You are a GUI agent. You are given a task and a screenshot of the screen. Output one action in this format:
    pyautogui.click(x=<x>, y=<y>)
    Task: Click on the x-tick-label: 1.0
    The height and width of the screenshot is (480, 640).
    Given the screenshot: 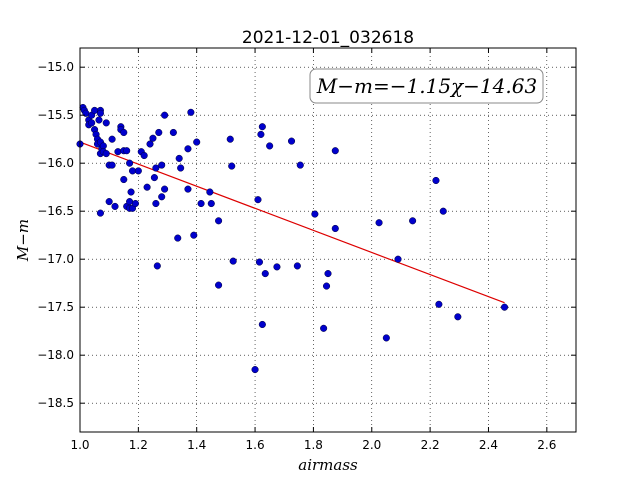 What is the action you would take?
    pyautogui.click(x=79, y=445)
    